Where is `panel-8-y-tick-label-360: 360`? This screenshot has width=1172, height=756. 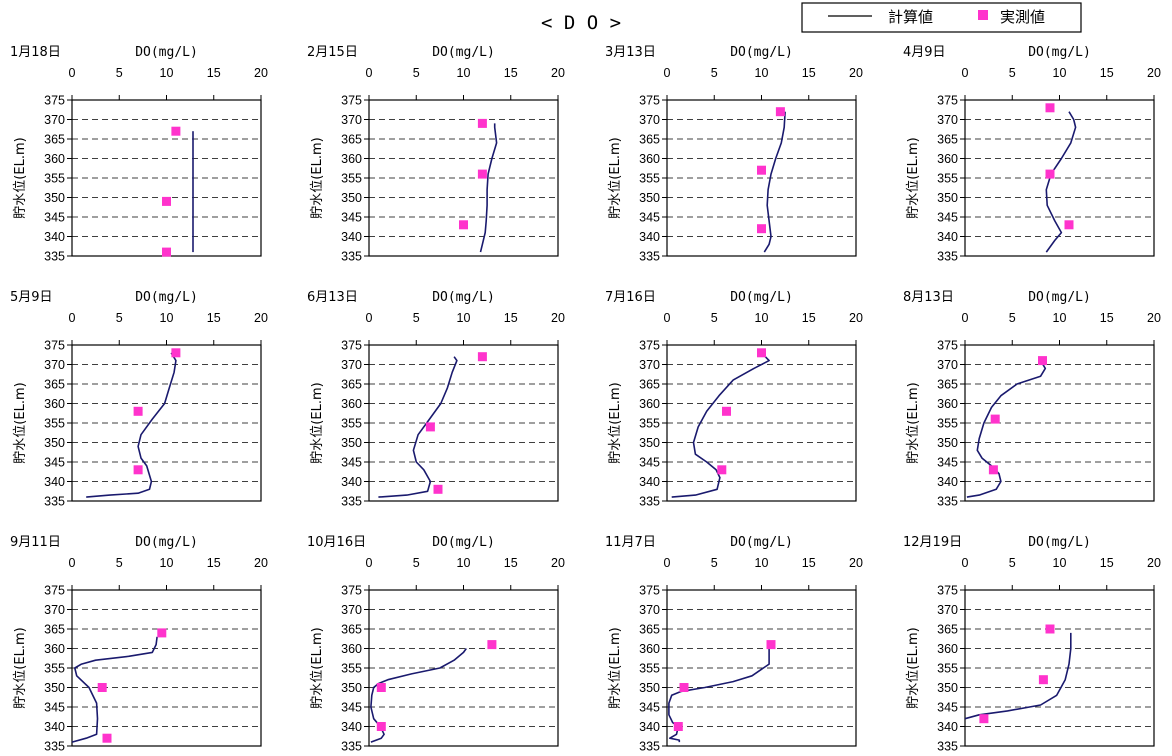
panel-8-y-tick-label-360: 360 is located at coordinates (947, 404).